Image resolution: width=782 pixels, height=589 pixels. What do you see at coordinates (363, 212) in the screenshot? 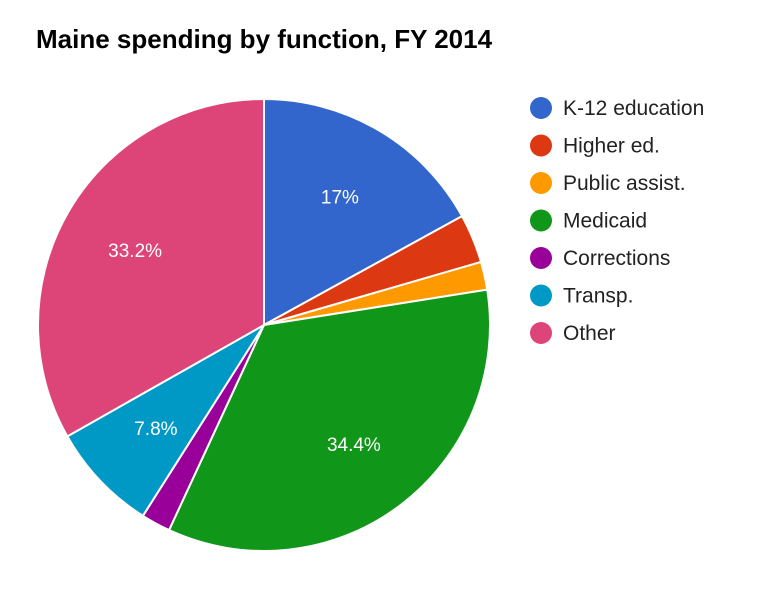
I see `pie-slice-k-12-education` at bounding box center [363, 212].